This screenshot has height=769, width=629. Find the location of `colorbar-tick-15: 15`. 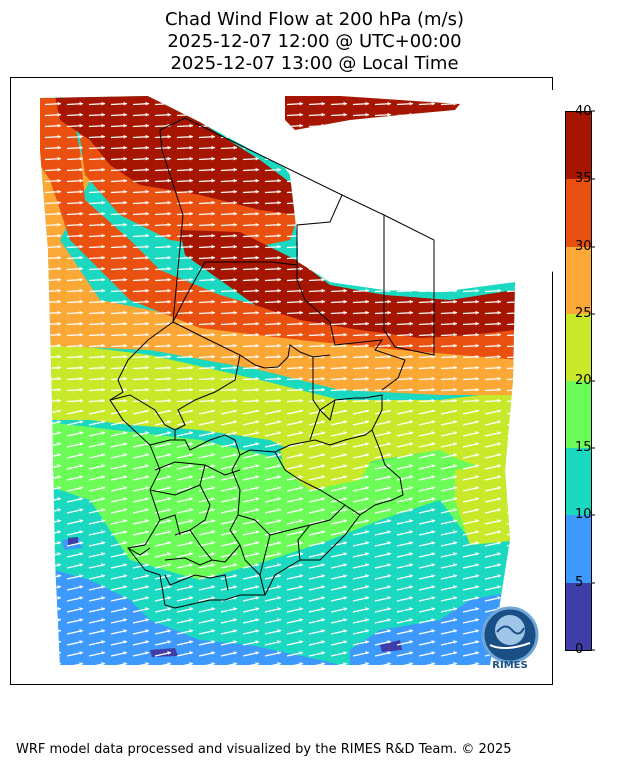

colorbar-tick-15: 15 is located at coordinates (583, 447).